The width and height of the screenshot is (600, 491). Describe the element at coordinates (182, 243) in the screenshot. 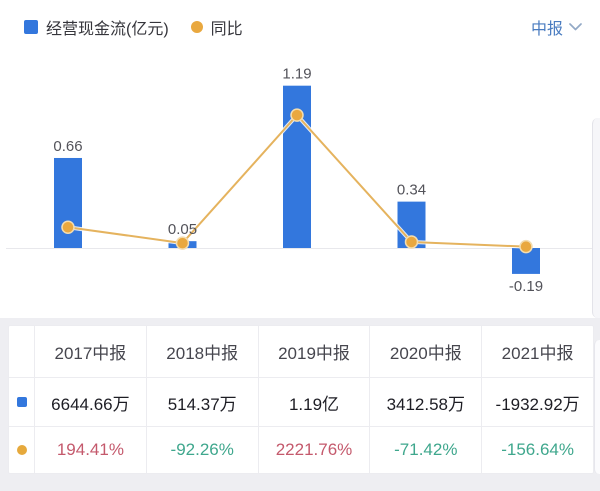

I see `yoy-point-2018中报` at that location.